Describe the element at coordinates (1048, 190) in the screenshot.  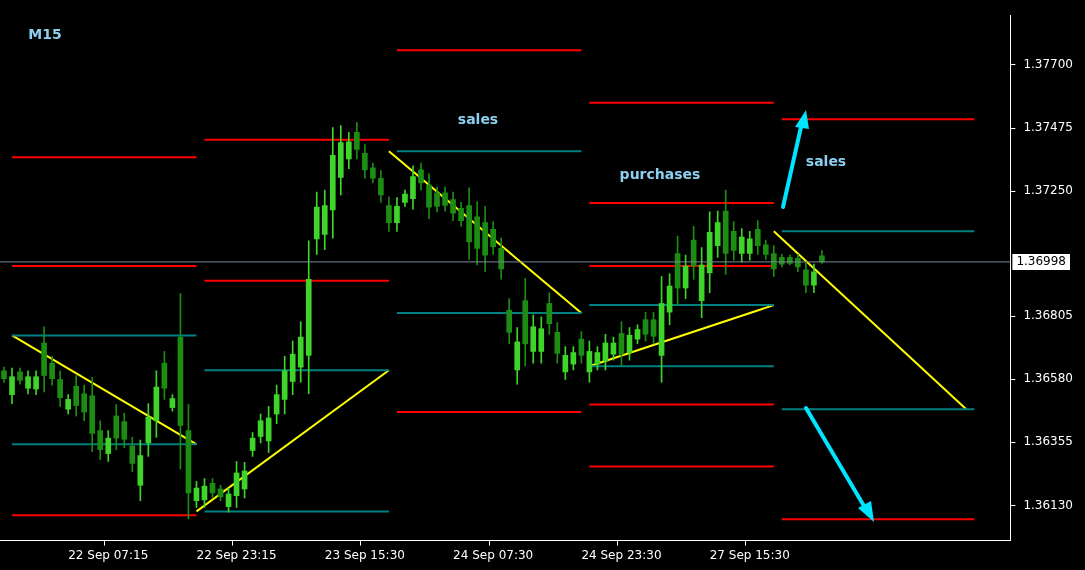
I see `y-tick-label: 1.37250` at that location.